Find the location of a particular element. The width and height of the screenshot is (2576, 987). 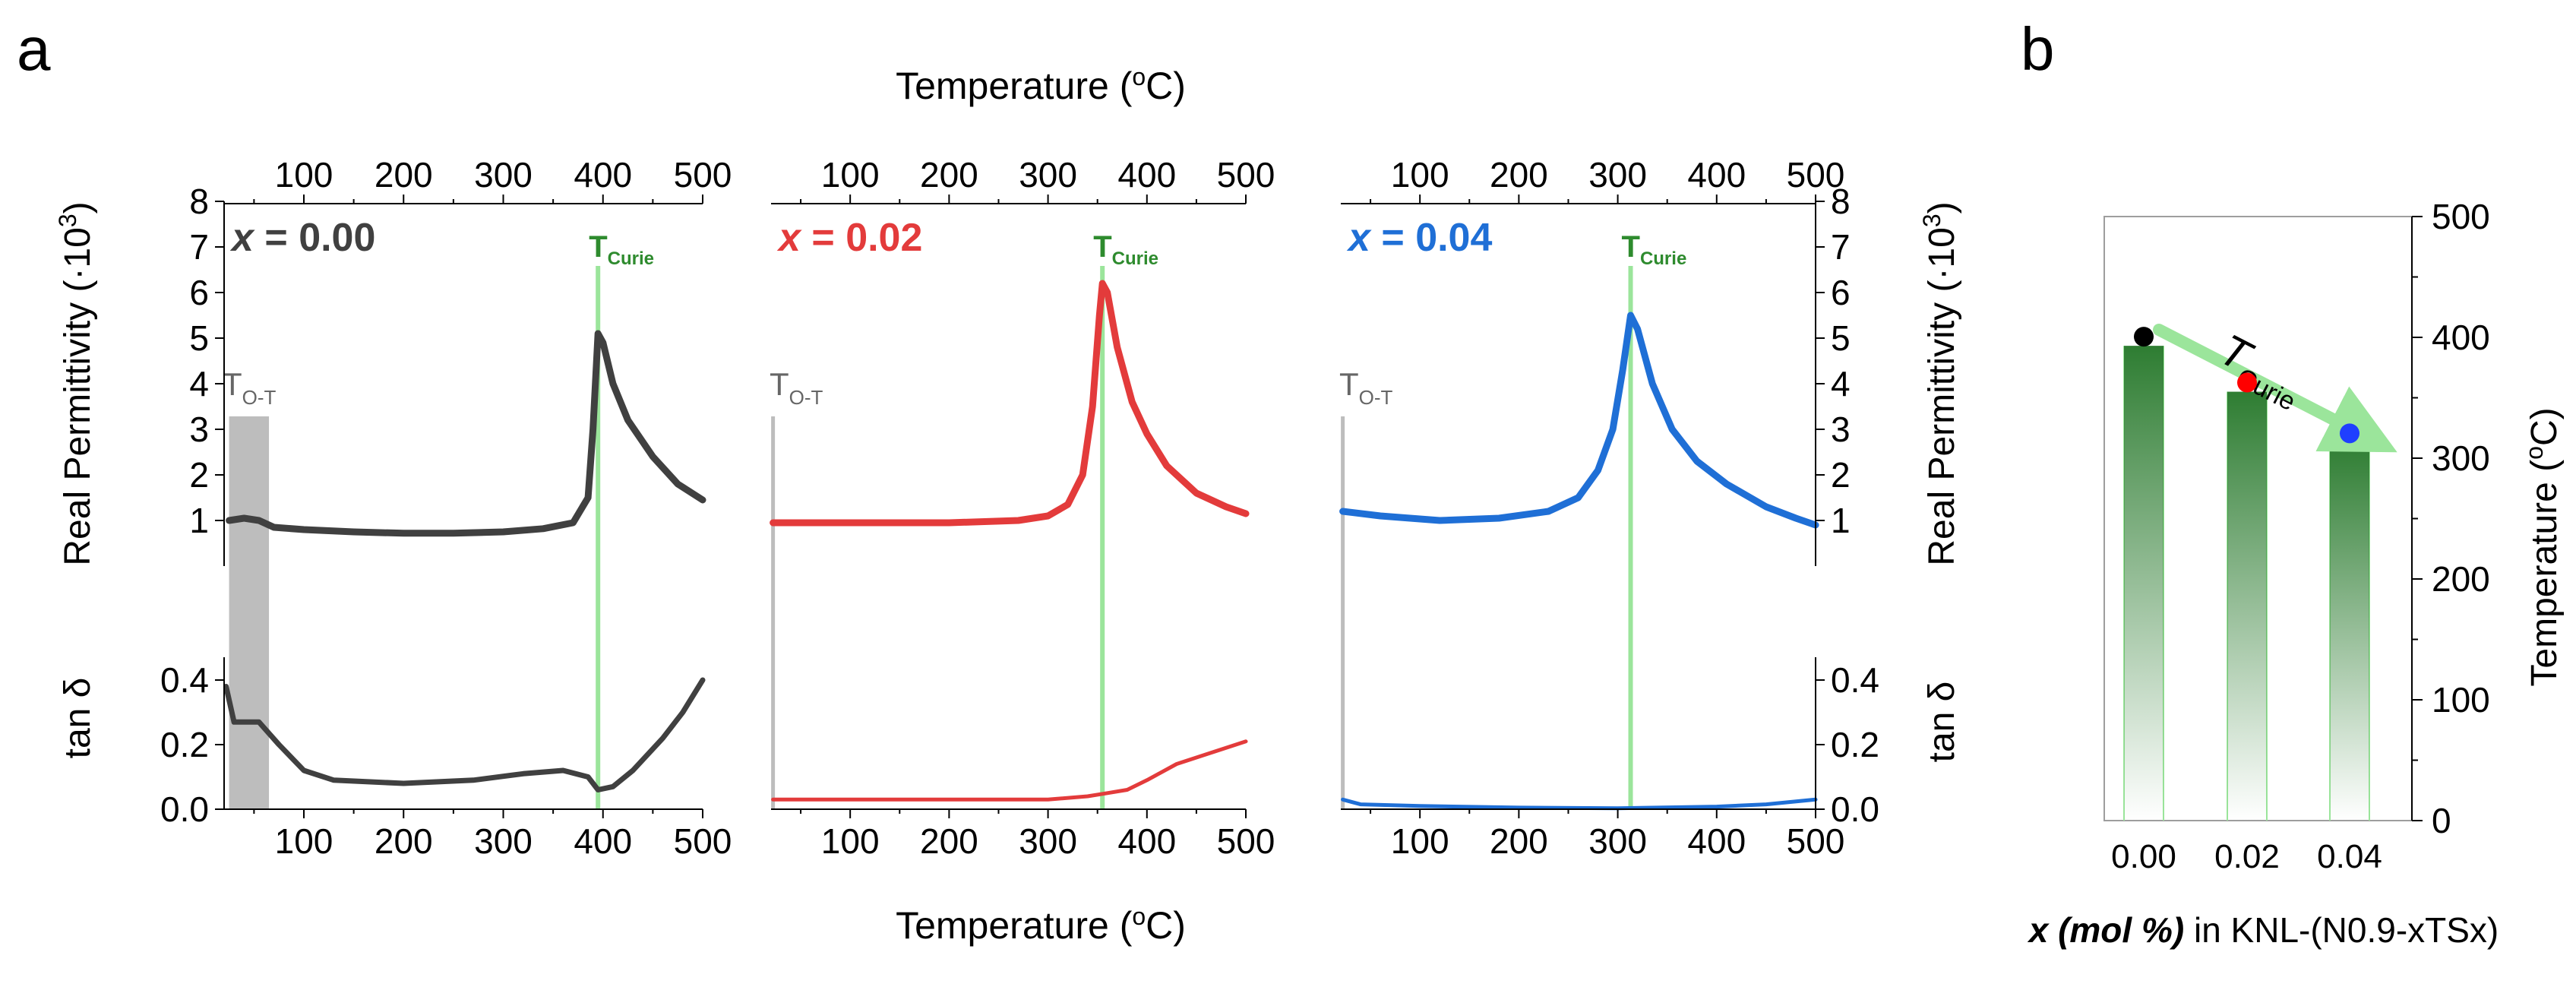

bar-0.04 is located at coordinates (2349, 631).